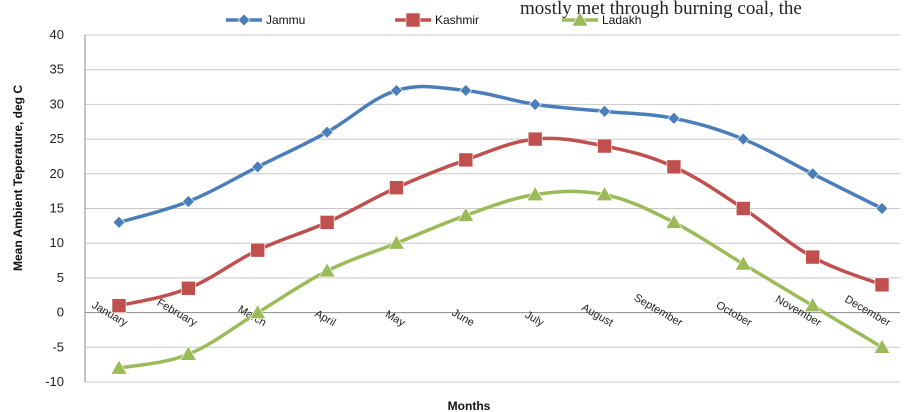  I want to click on x-tick-label: October, so click(734, 314).